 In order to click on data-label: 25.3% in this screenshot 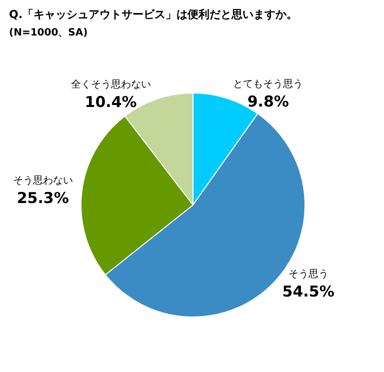, I will do `click(42, 197)`.